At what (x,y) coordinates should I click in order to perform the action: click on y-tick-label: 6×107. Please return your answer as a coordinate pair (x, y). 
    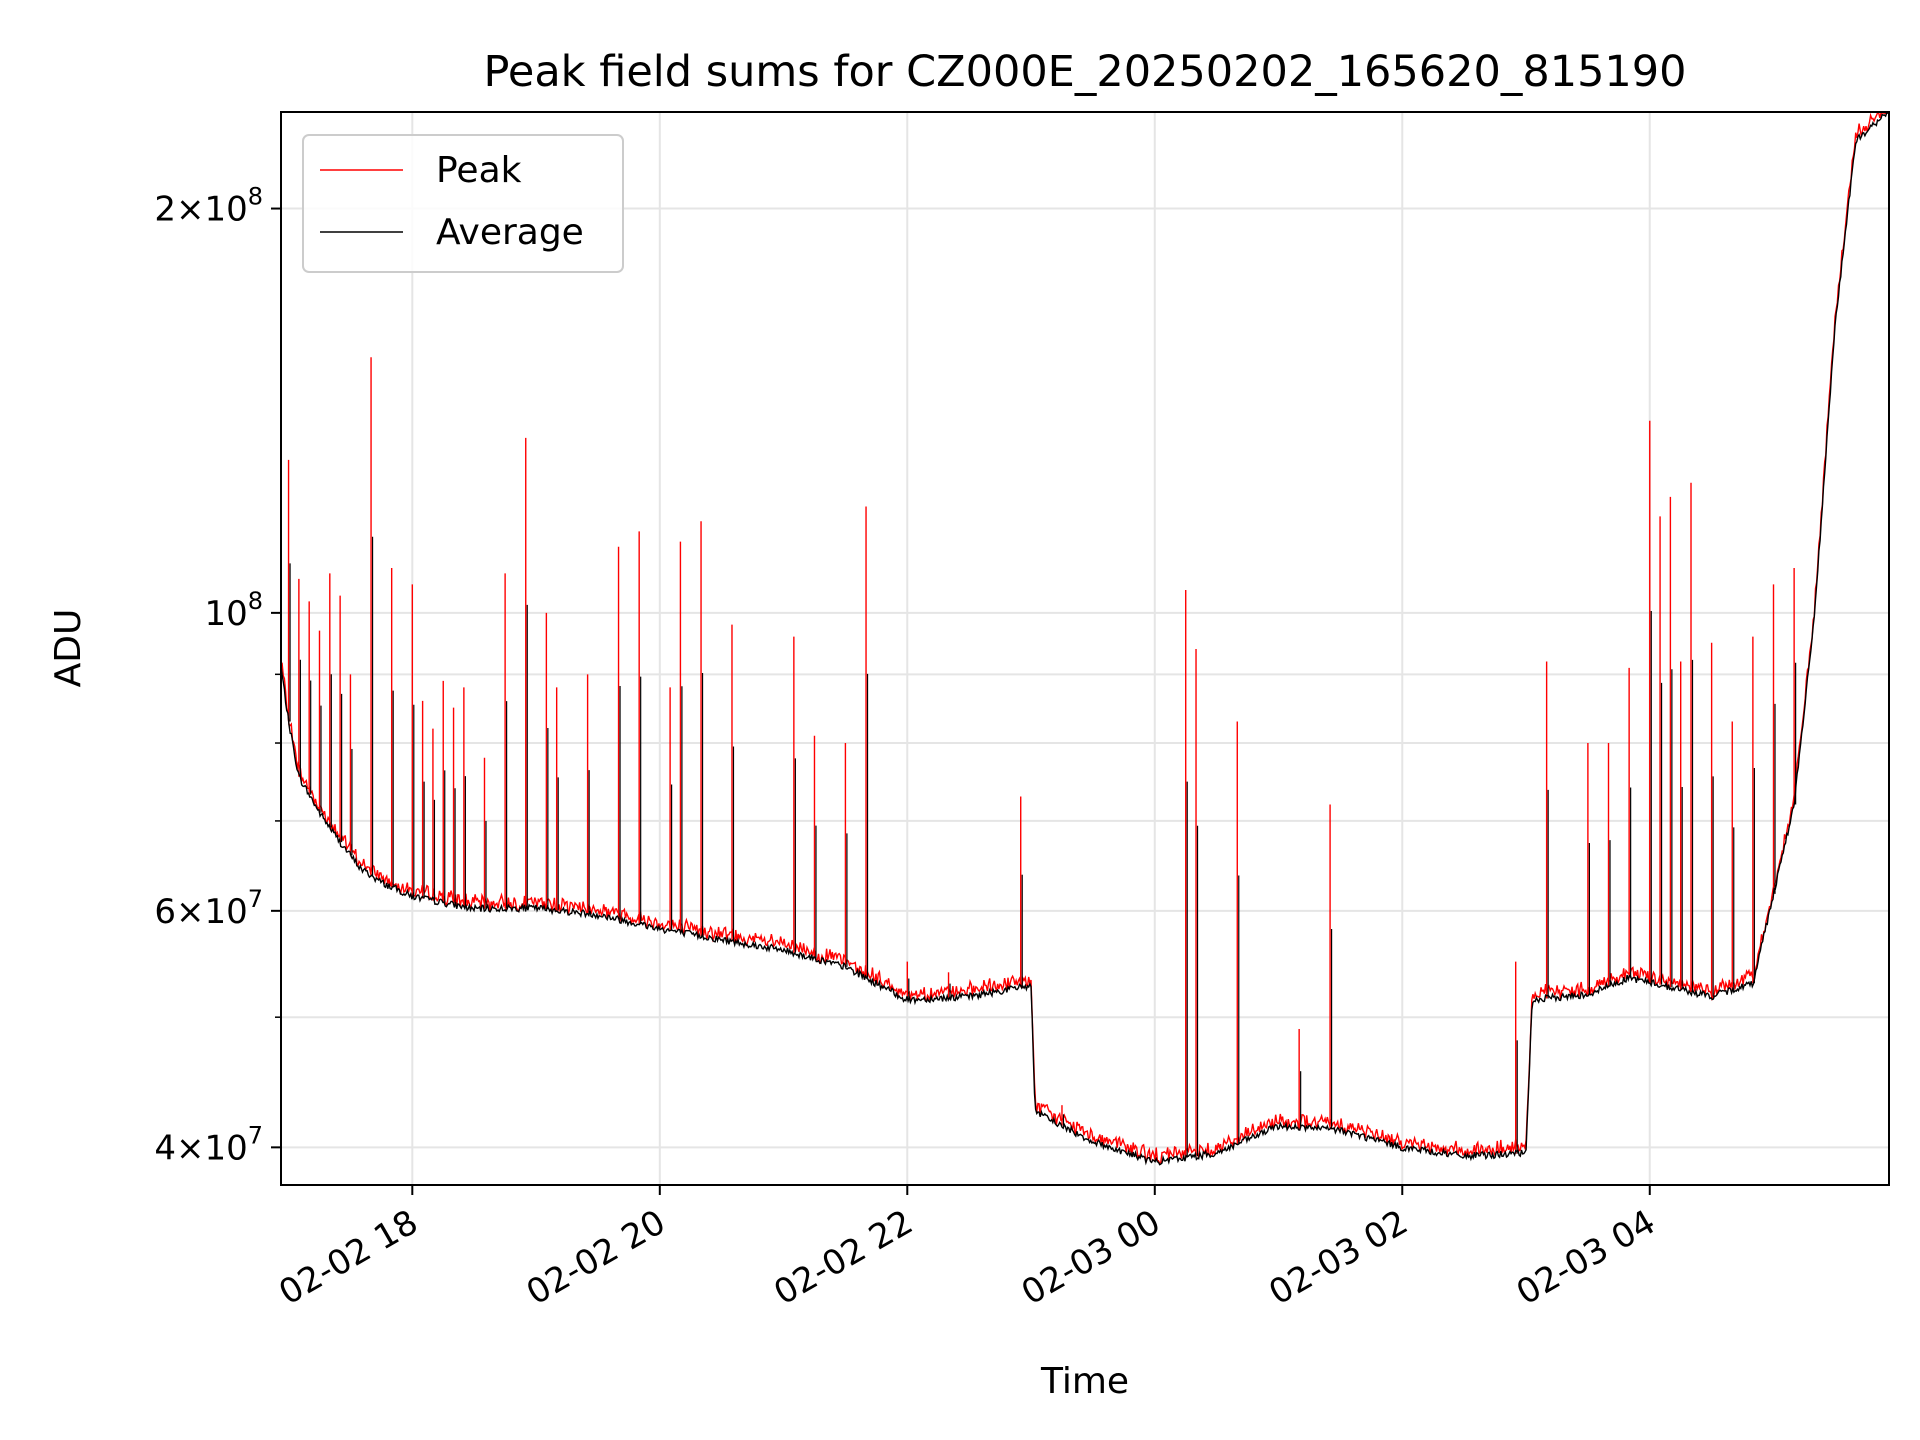
    Looking at the image, I should click on (208, 908).